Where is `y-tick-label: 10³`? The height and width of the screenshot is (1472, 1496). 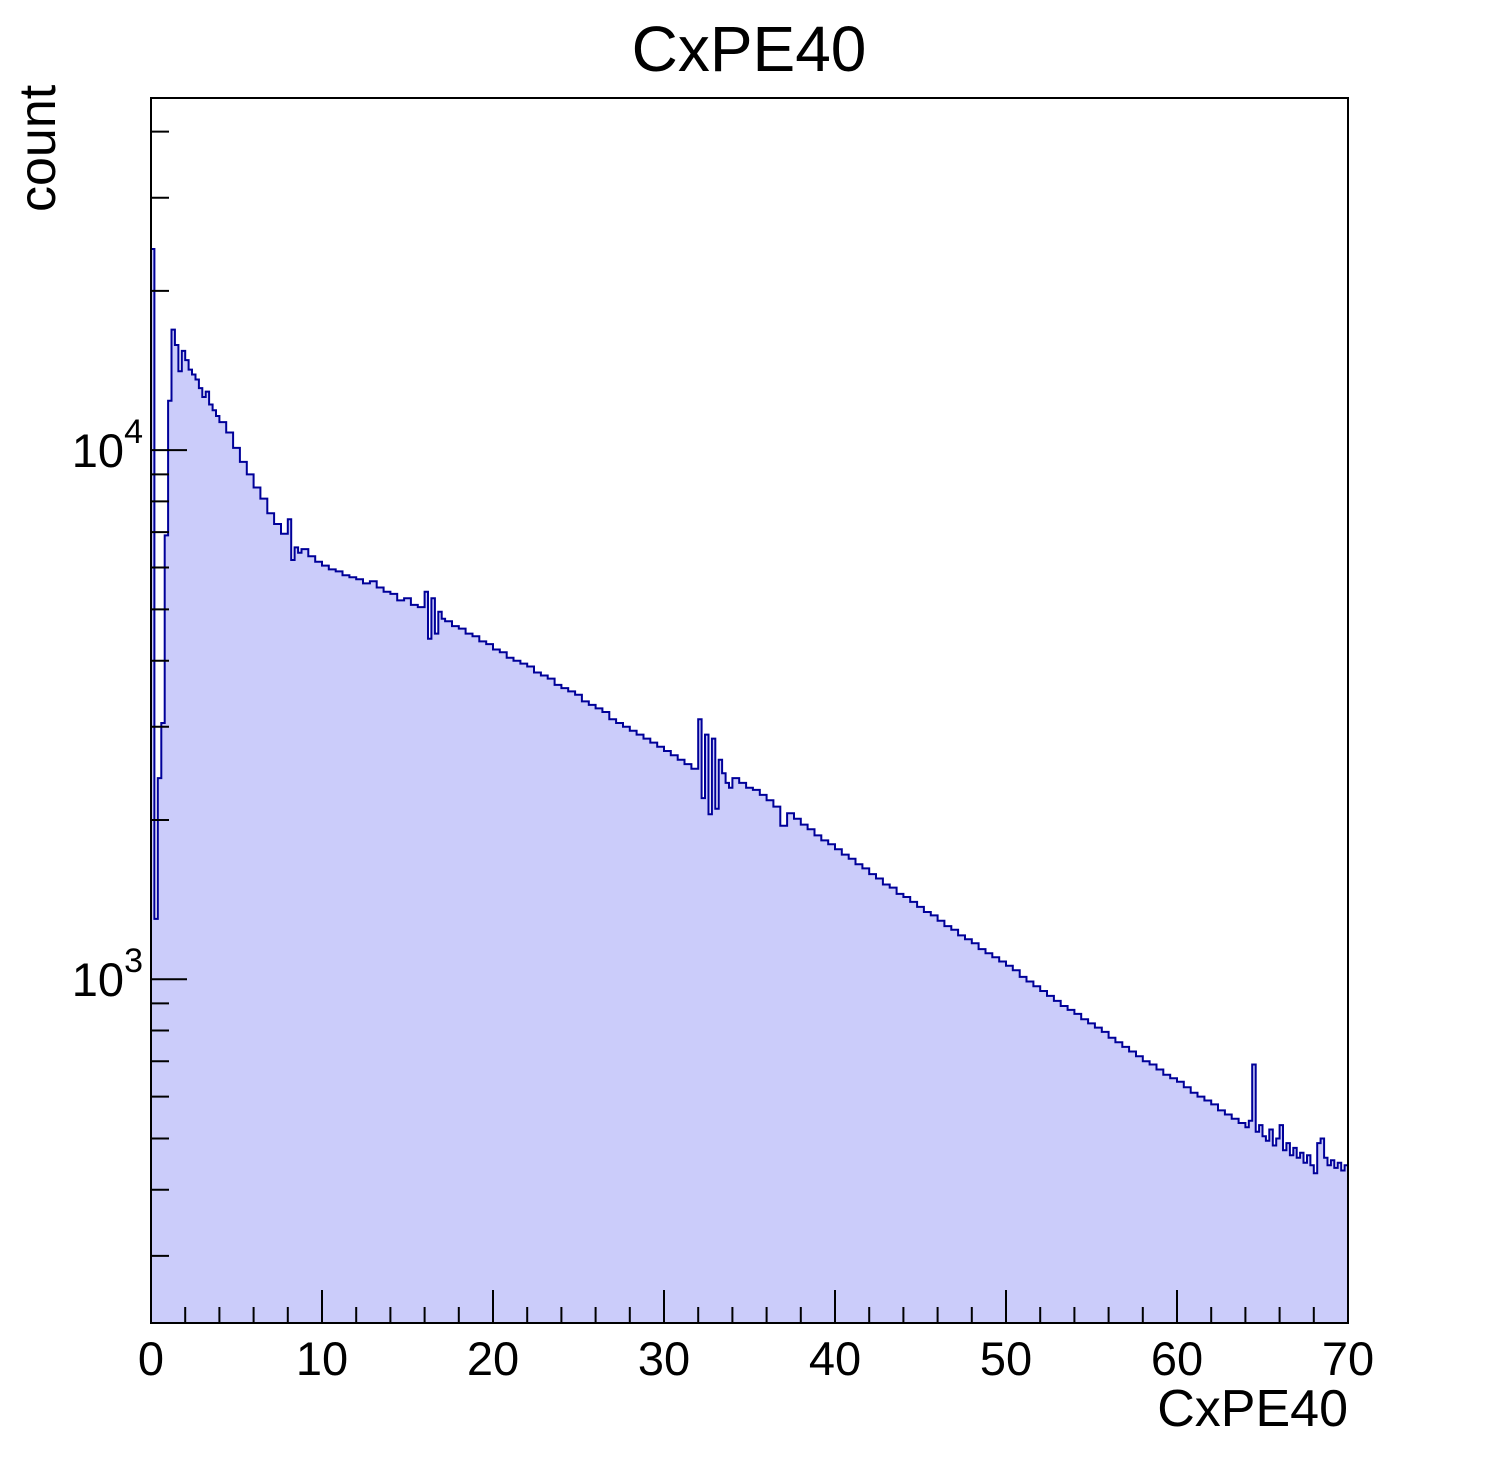 y-tick-label: 10³ is located at coordinates (107, 974).